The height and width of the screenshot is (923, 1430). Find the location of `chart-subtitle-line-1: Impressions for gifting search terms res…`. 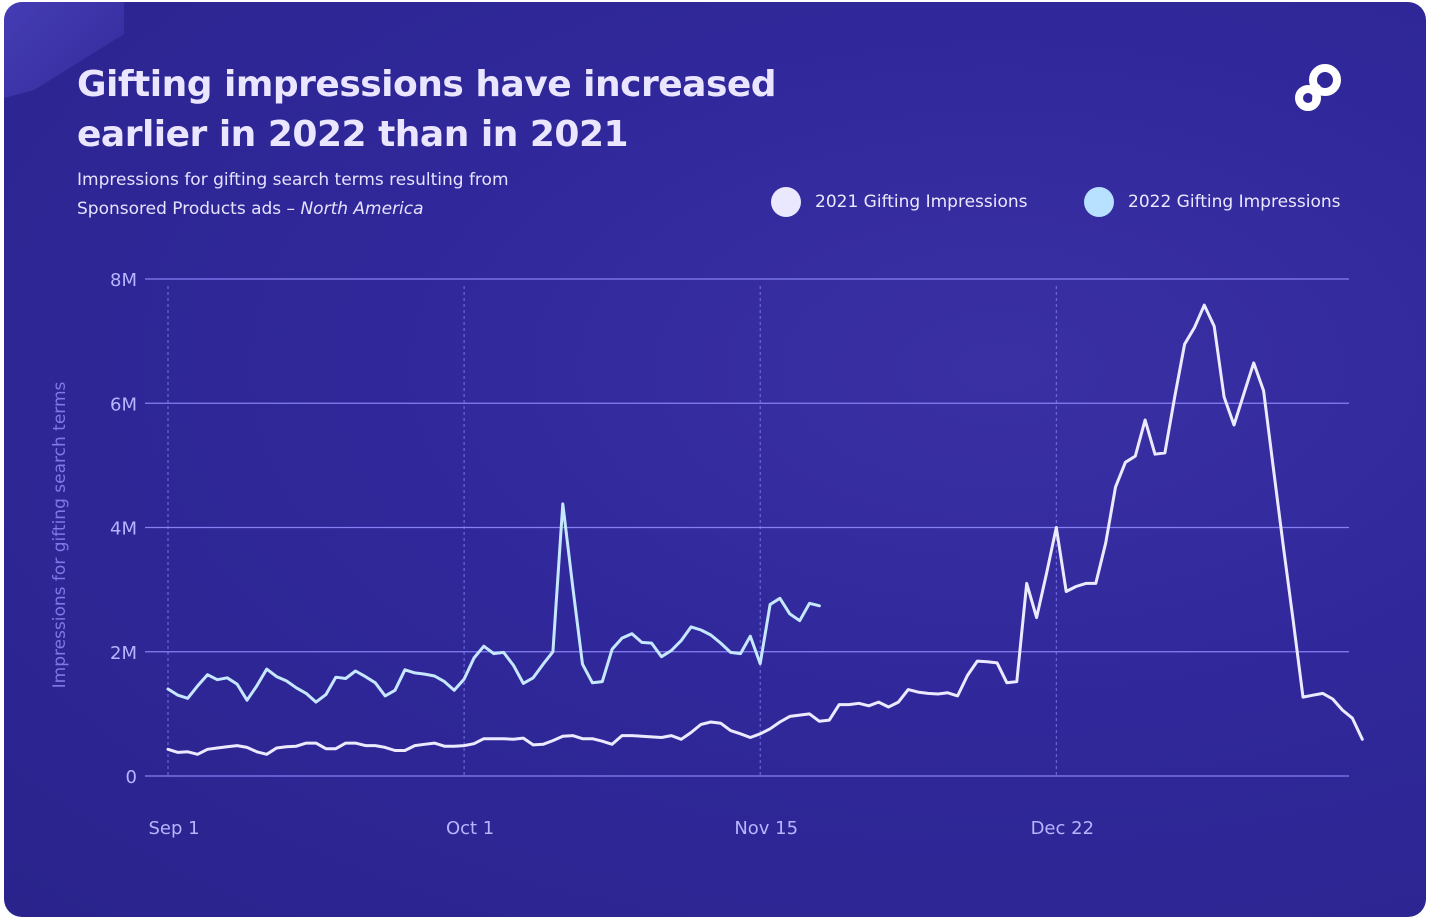

chart-subtitle-line-1: Impressions for gifting search terms res… is located at coordinates (293, 180).